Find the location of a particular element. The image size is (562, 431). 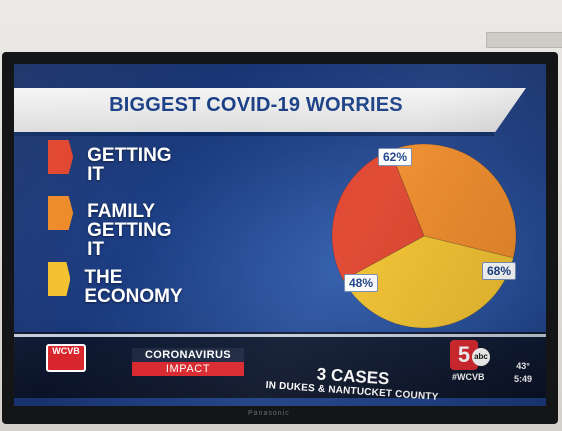

impact-bottom-text: IMPACT is located at coordinates (188, 369).